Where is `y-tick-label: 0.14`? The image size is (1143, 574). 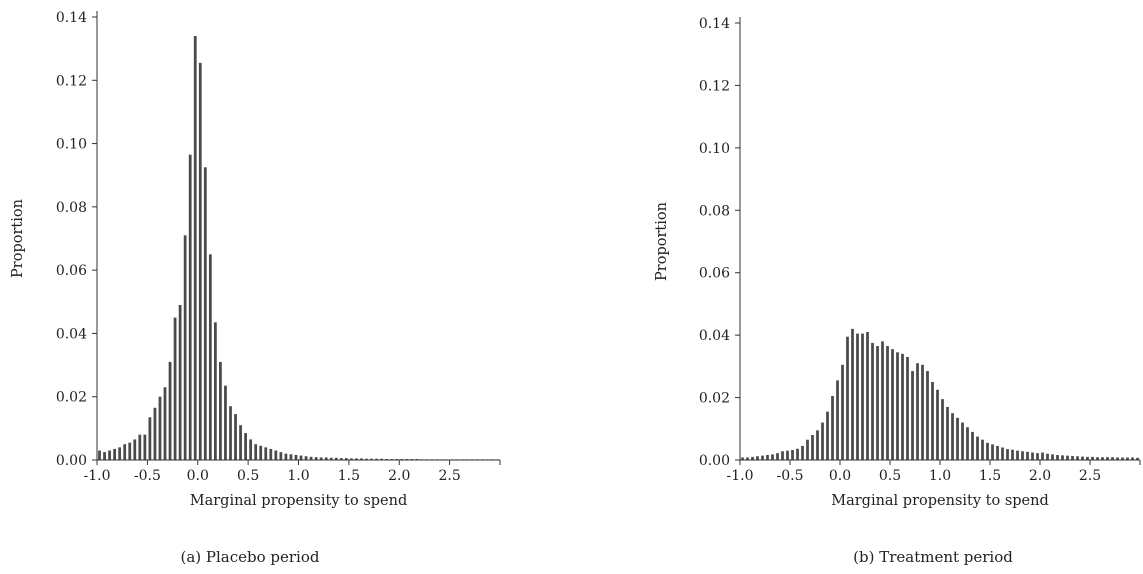
y-tick-label: 0.14 is located at coordinates (714, 24).